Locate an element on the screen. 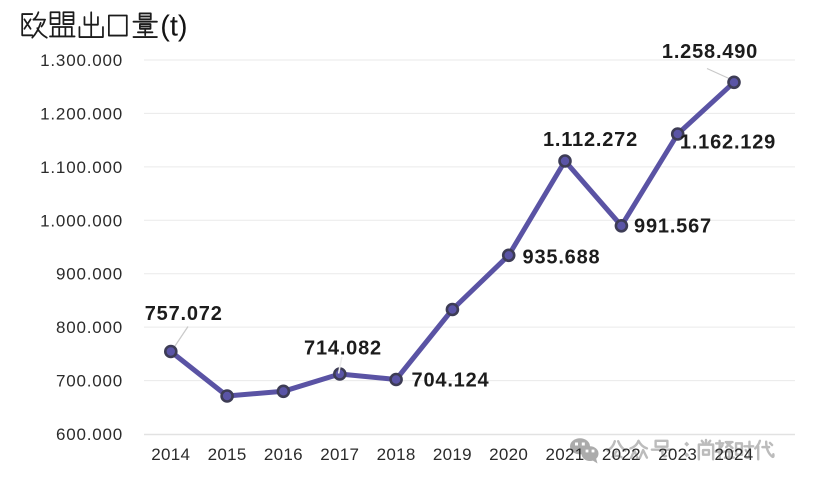  svg-text: 704.124 is located at coordinates (451, 381).